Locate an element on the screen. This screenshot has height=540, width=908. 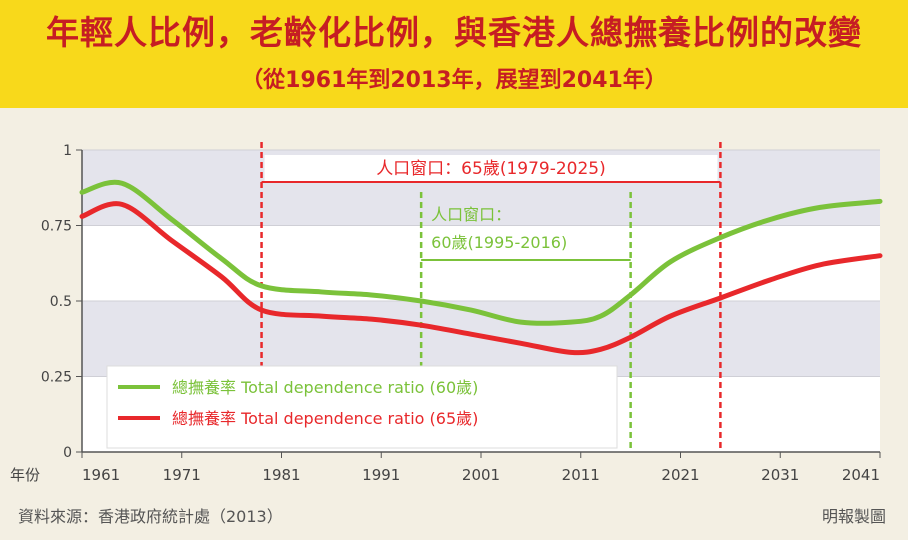
credit-note: 明報製圖 is located at coordinates (853, 516).